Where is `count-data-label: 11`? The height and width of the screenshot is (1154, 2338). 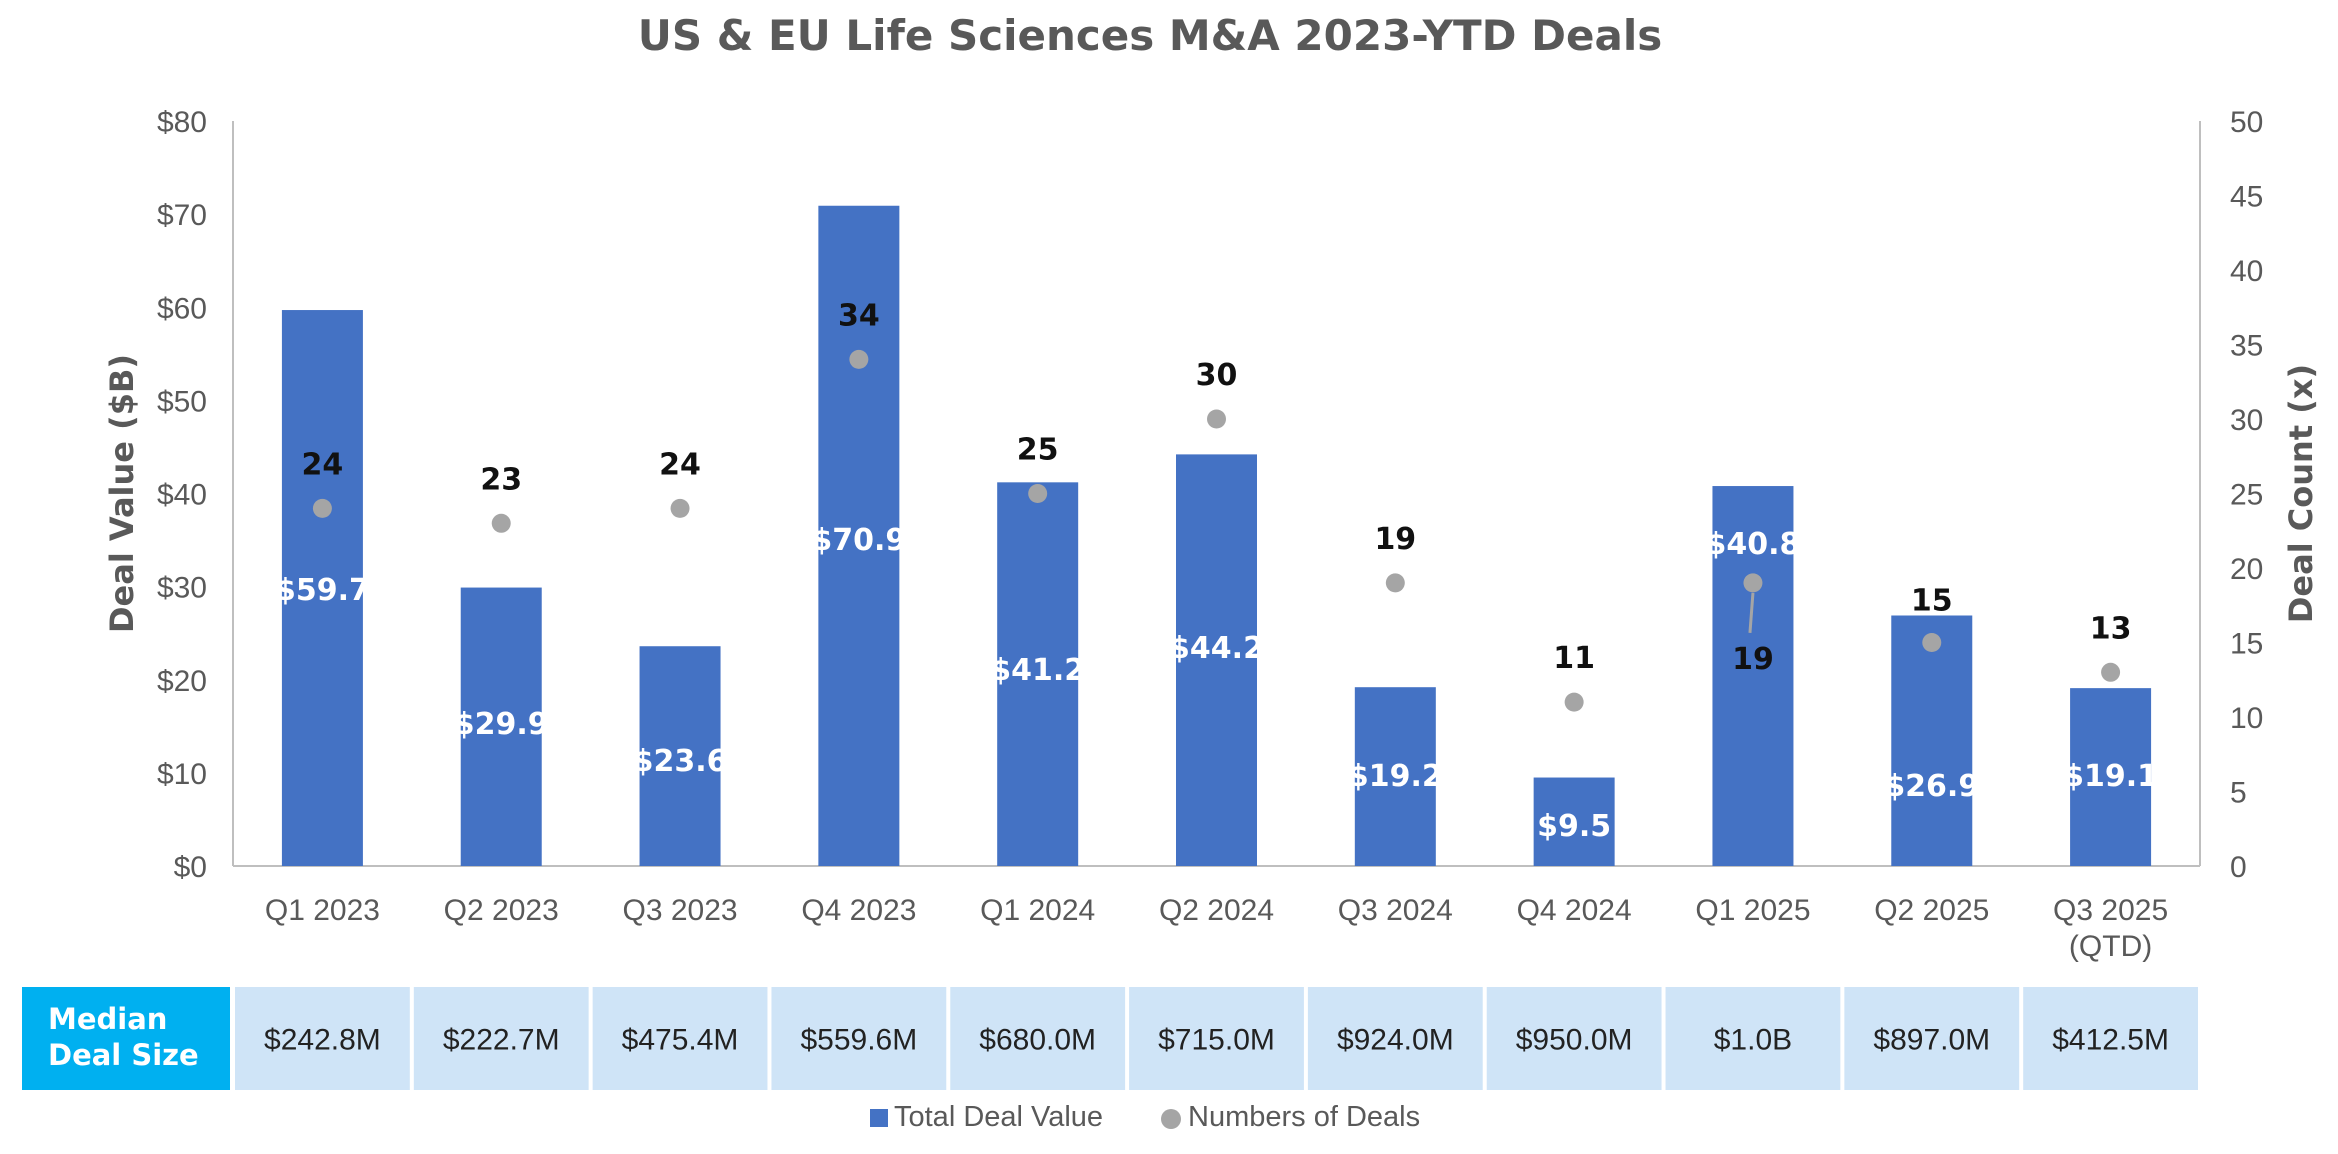
count-data-label: 11 is located at coordinates (1574, 658).